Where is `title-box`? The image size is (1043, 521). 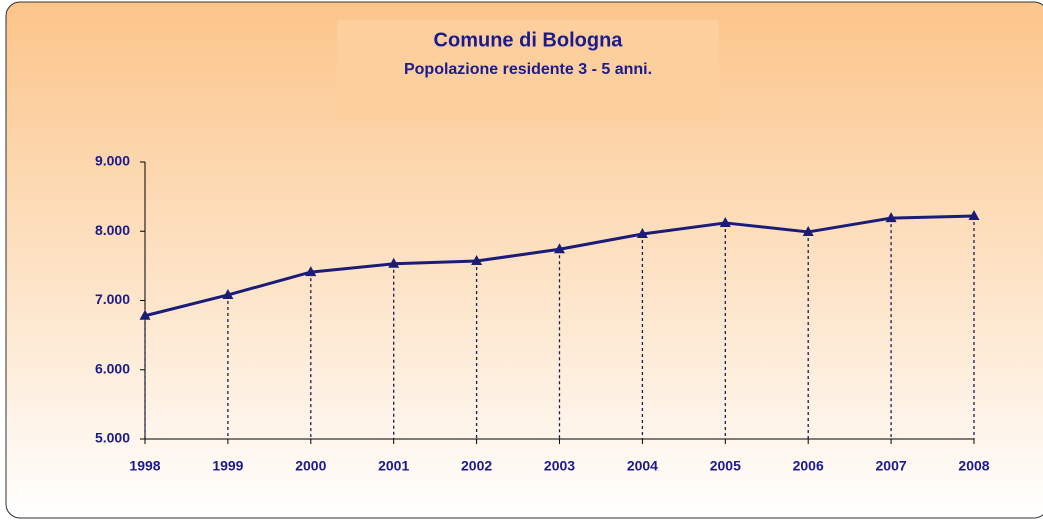 title-box is located at coordinates (528, 70).